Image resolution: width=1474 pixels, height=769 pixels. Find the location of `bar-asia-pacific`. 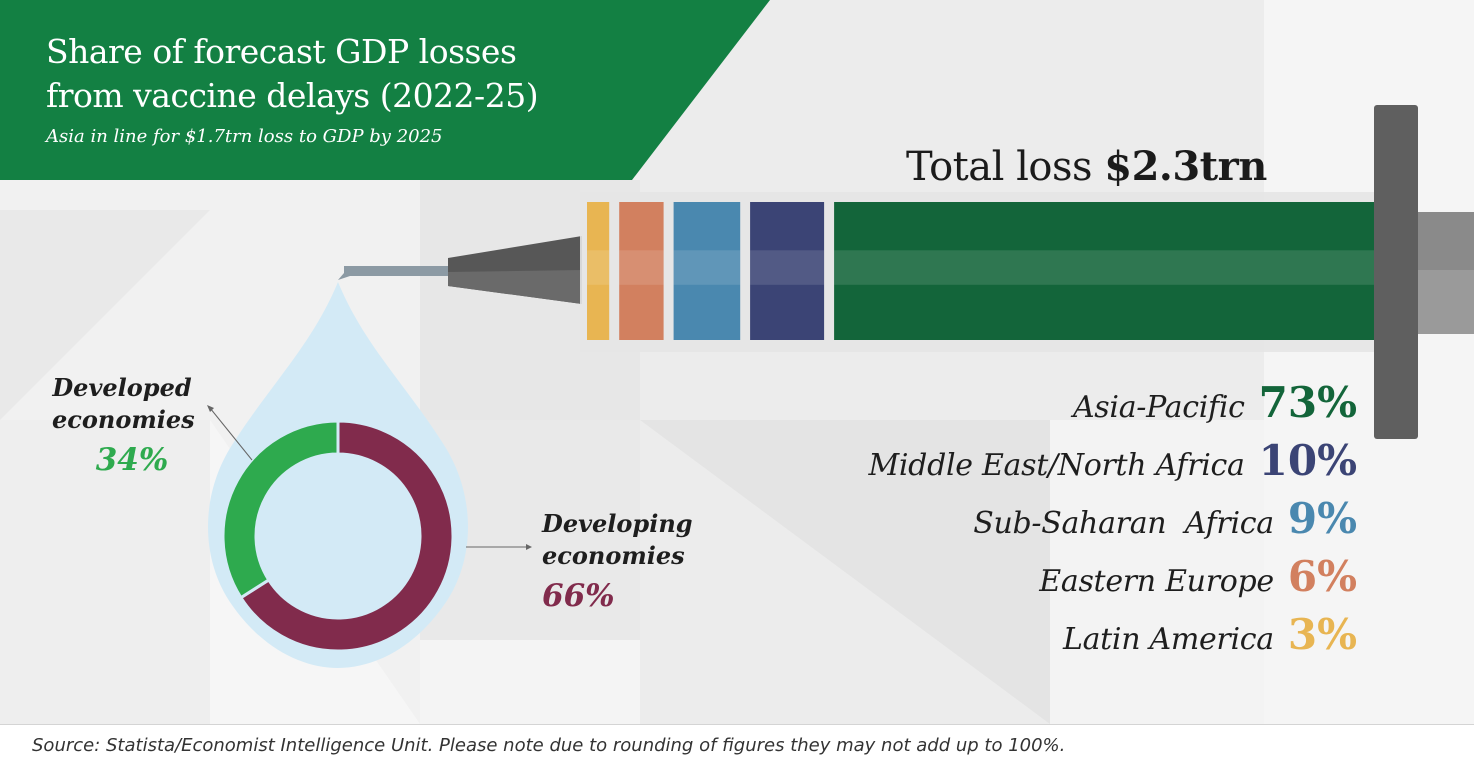

bar-asia-pacific is located at coordinates (1104, 271).